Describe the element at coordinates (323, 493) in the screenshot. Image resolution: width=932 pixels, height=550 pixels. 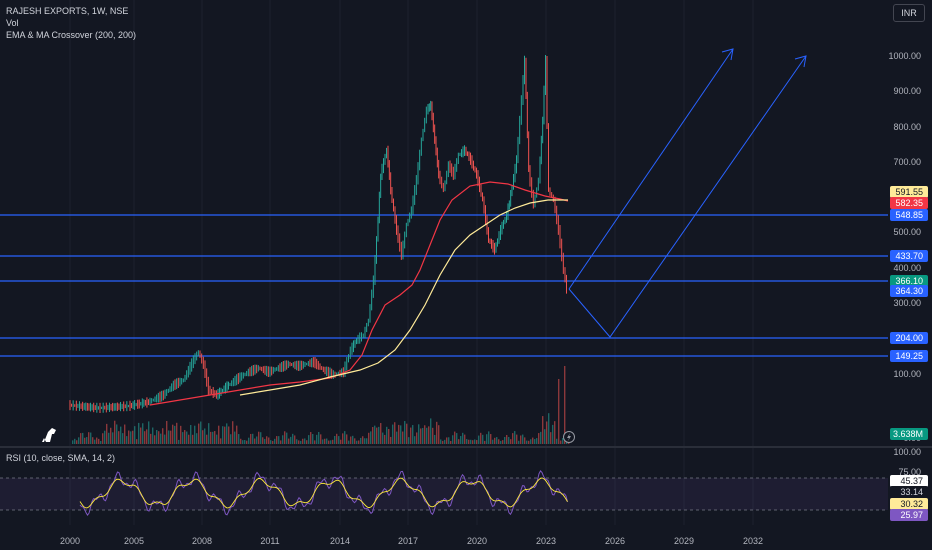
I see `rsi-ma-line` at that location.